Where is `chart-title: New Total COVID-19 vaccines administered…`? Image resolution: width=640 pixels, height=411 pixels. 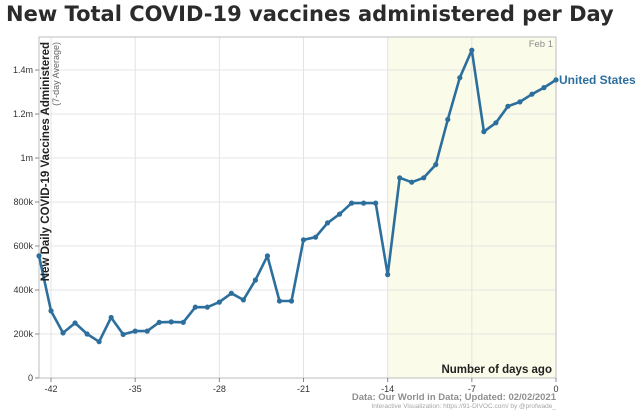
chart-title: New Total COVID-19 vaccines administered… is located at coordinates (310, 14).